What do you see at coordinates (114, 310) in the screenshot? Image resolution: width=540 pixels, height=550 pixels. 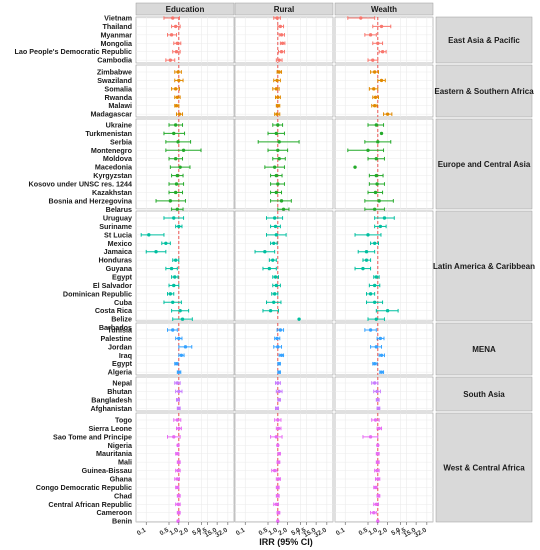 I see `country-label: Costa Rica` at bounding box center [114, 310].